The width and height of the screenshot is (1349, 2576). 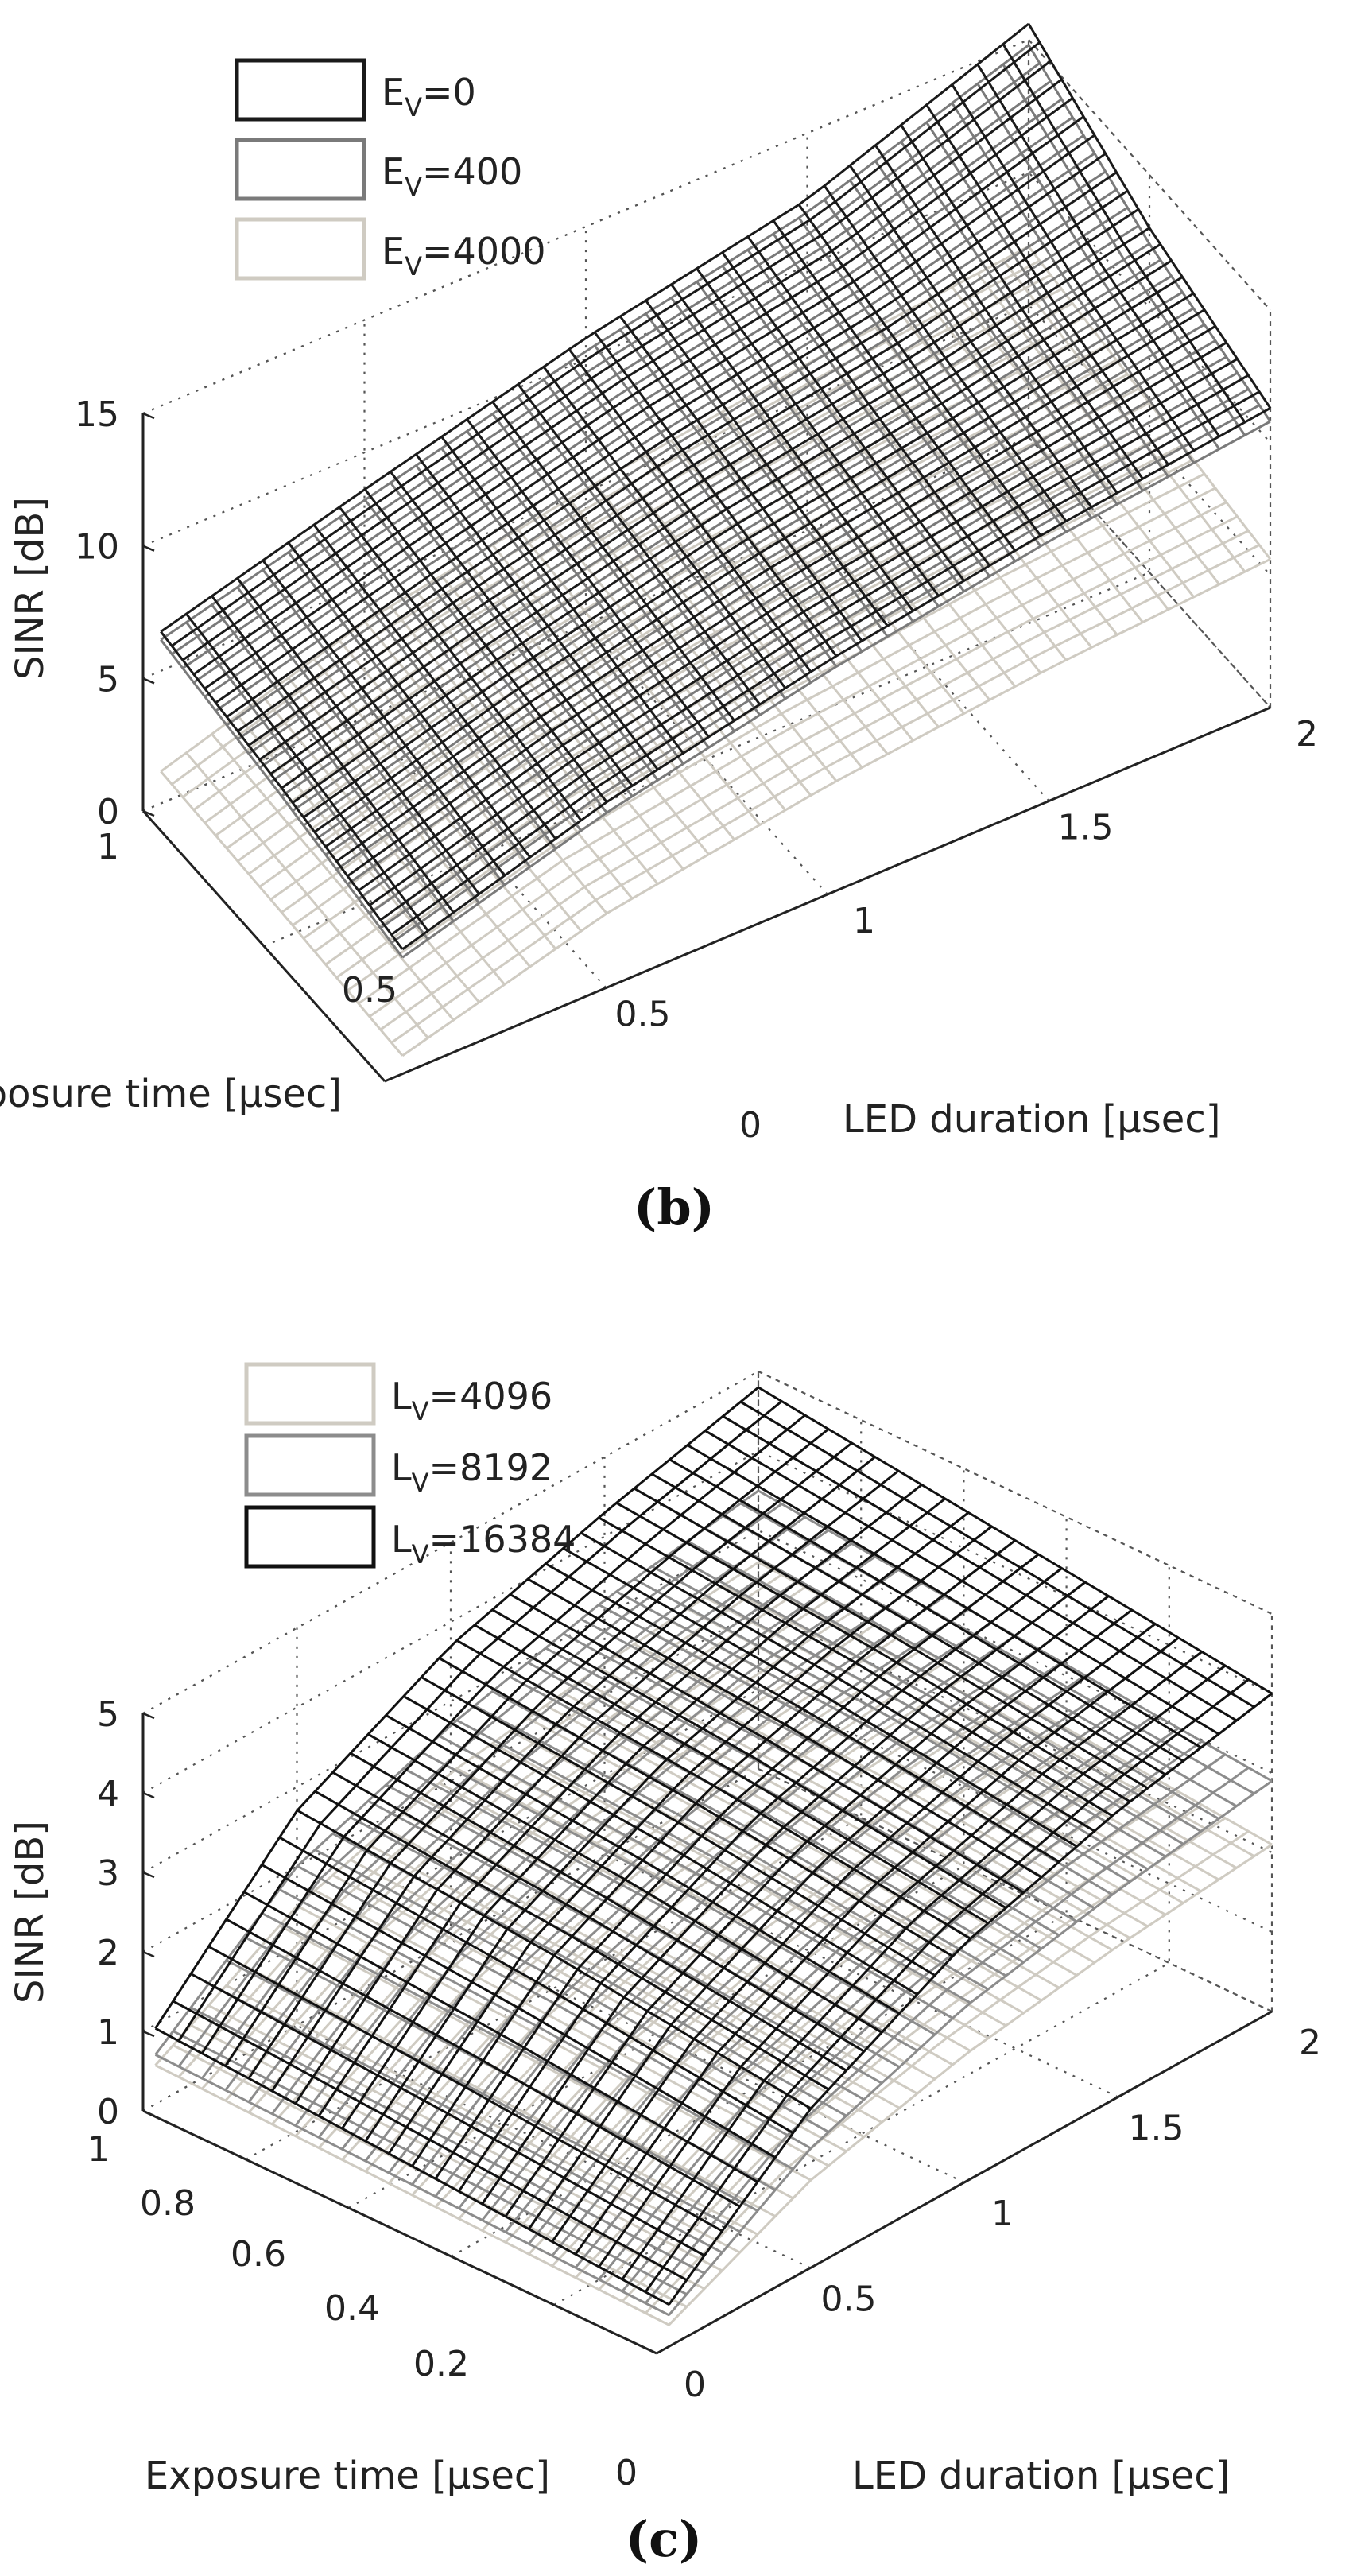 What do you see at coordinates (483, 1543) in the screenshot?
I see `legend-label: LV=16384` at bounding box center [483, 1543].